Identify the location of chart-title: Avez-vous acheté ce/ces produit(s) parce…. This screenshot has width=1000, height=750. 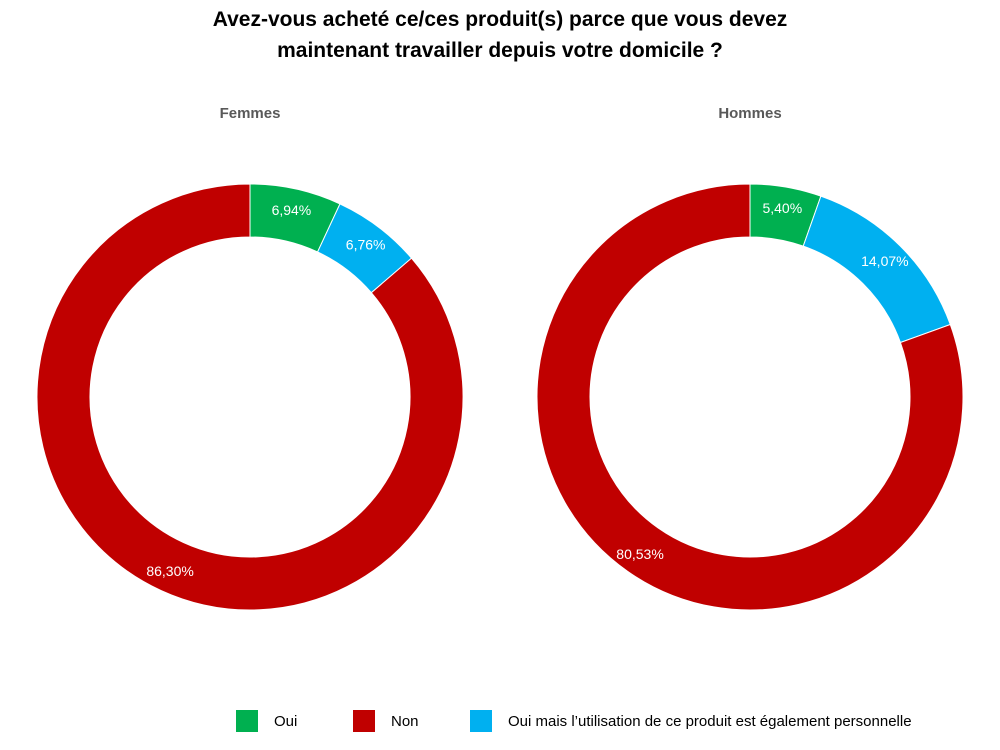
(500, 35).